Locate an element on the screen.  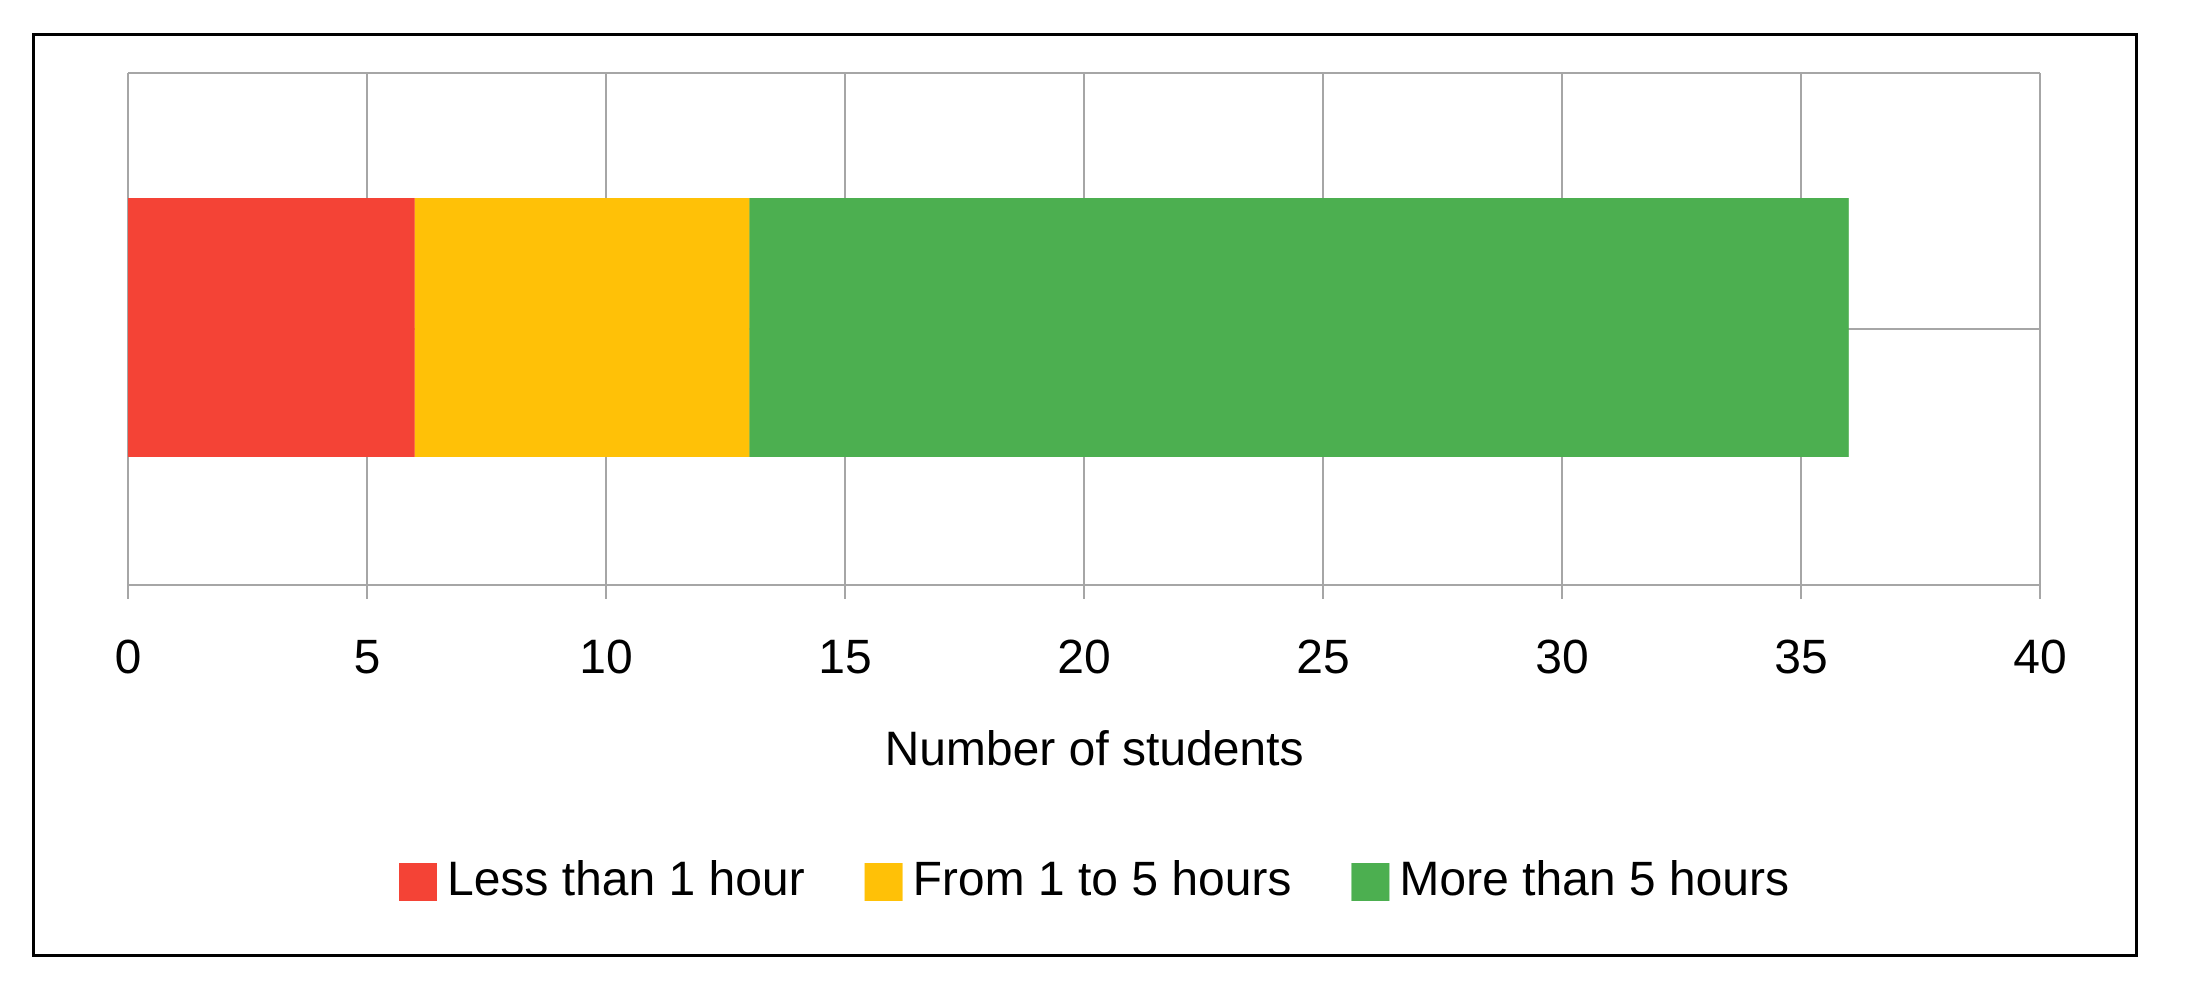
x-tick-label: 15 is located at coordinates (844, 657).